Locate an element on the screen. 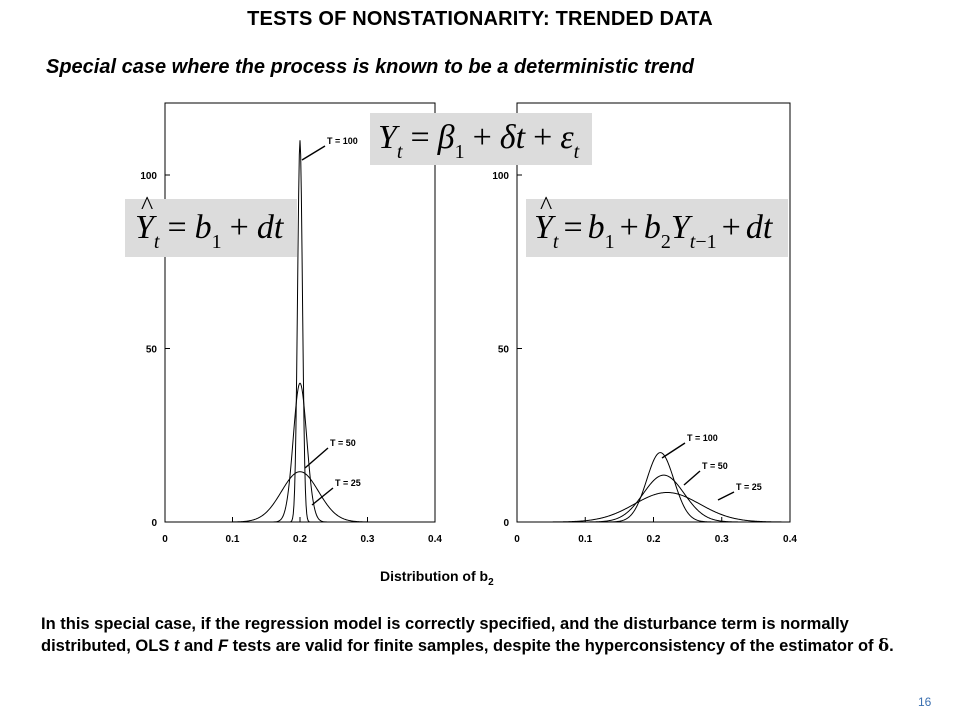 This screenshot has height=720, width=960. left-x-tick-label: 0.1 is located at coordinates (233, 539).